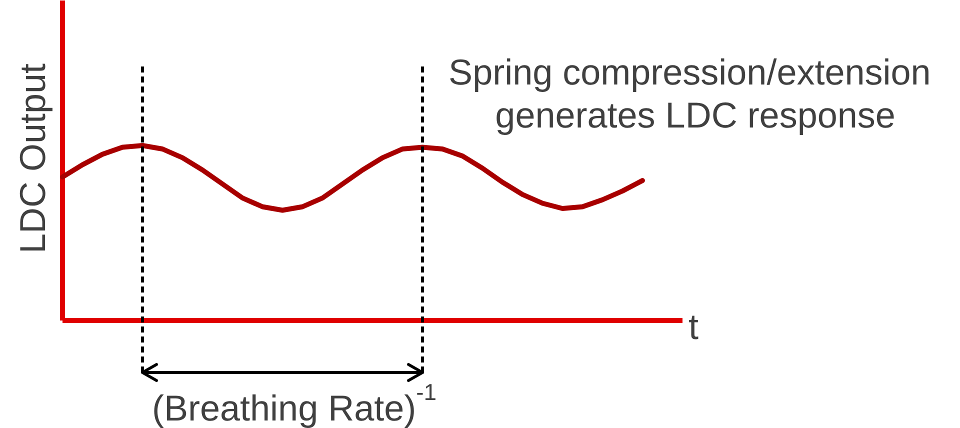 The height and width of the screenshot is (428, 960). What do you see at coordinates (689, 93) in the screenshot?
I see `text: Spring compression/extension generates LDC response` at bounding box center [689, 93].